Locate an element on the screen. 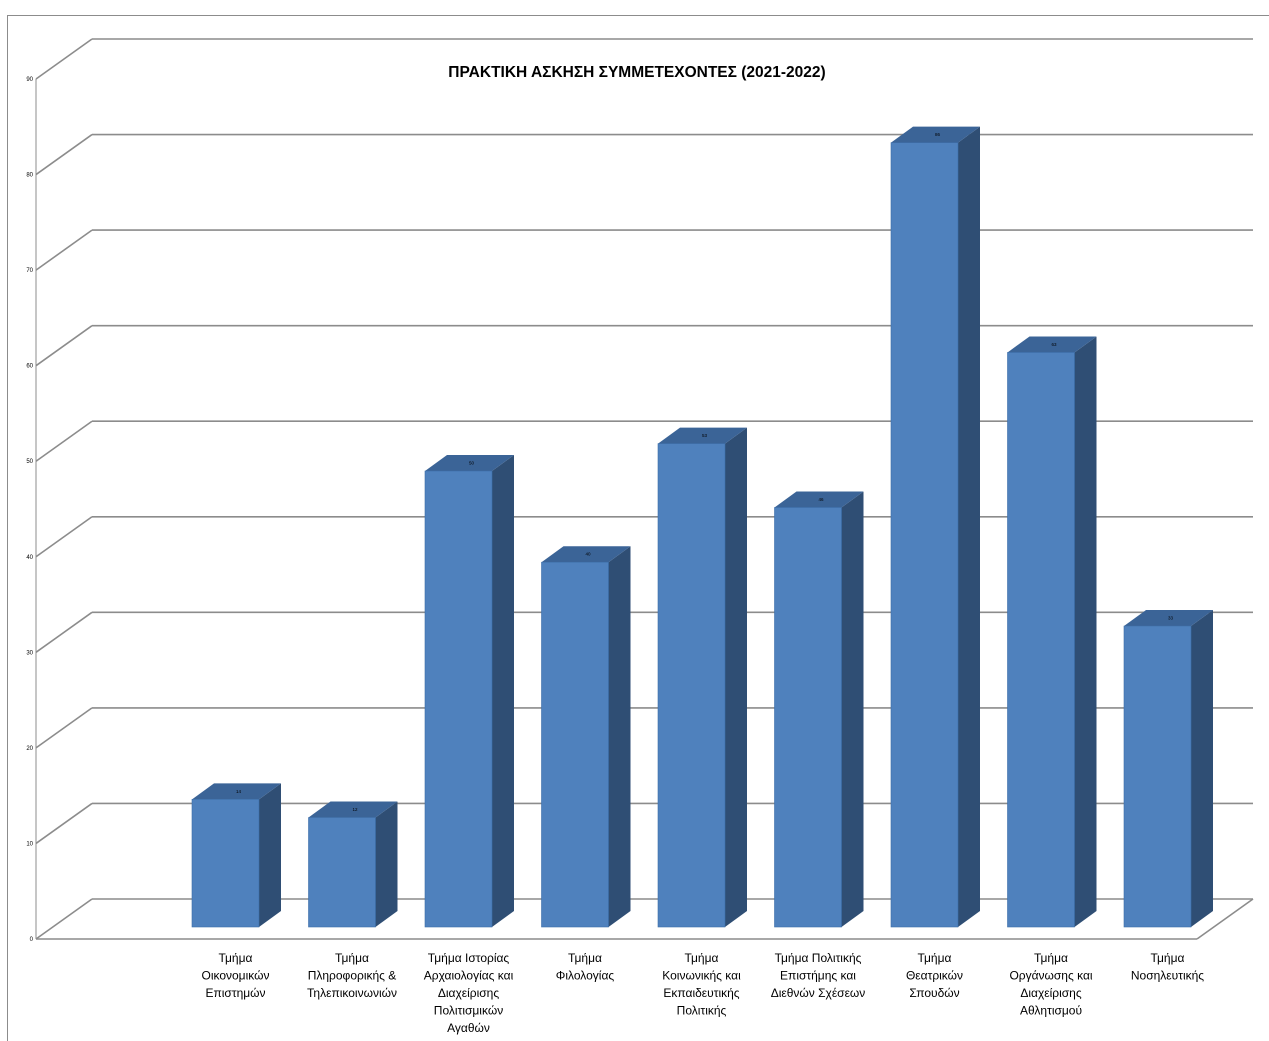 The height and width of the screenshot is (1041, 1269). bar-data-label: 40 is located at coordinates (588, 554).